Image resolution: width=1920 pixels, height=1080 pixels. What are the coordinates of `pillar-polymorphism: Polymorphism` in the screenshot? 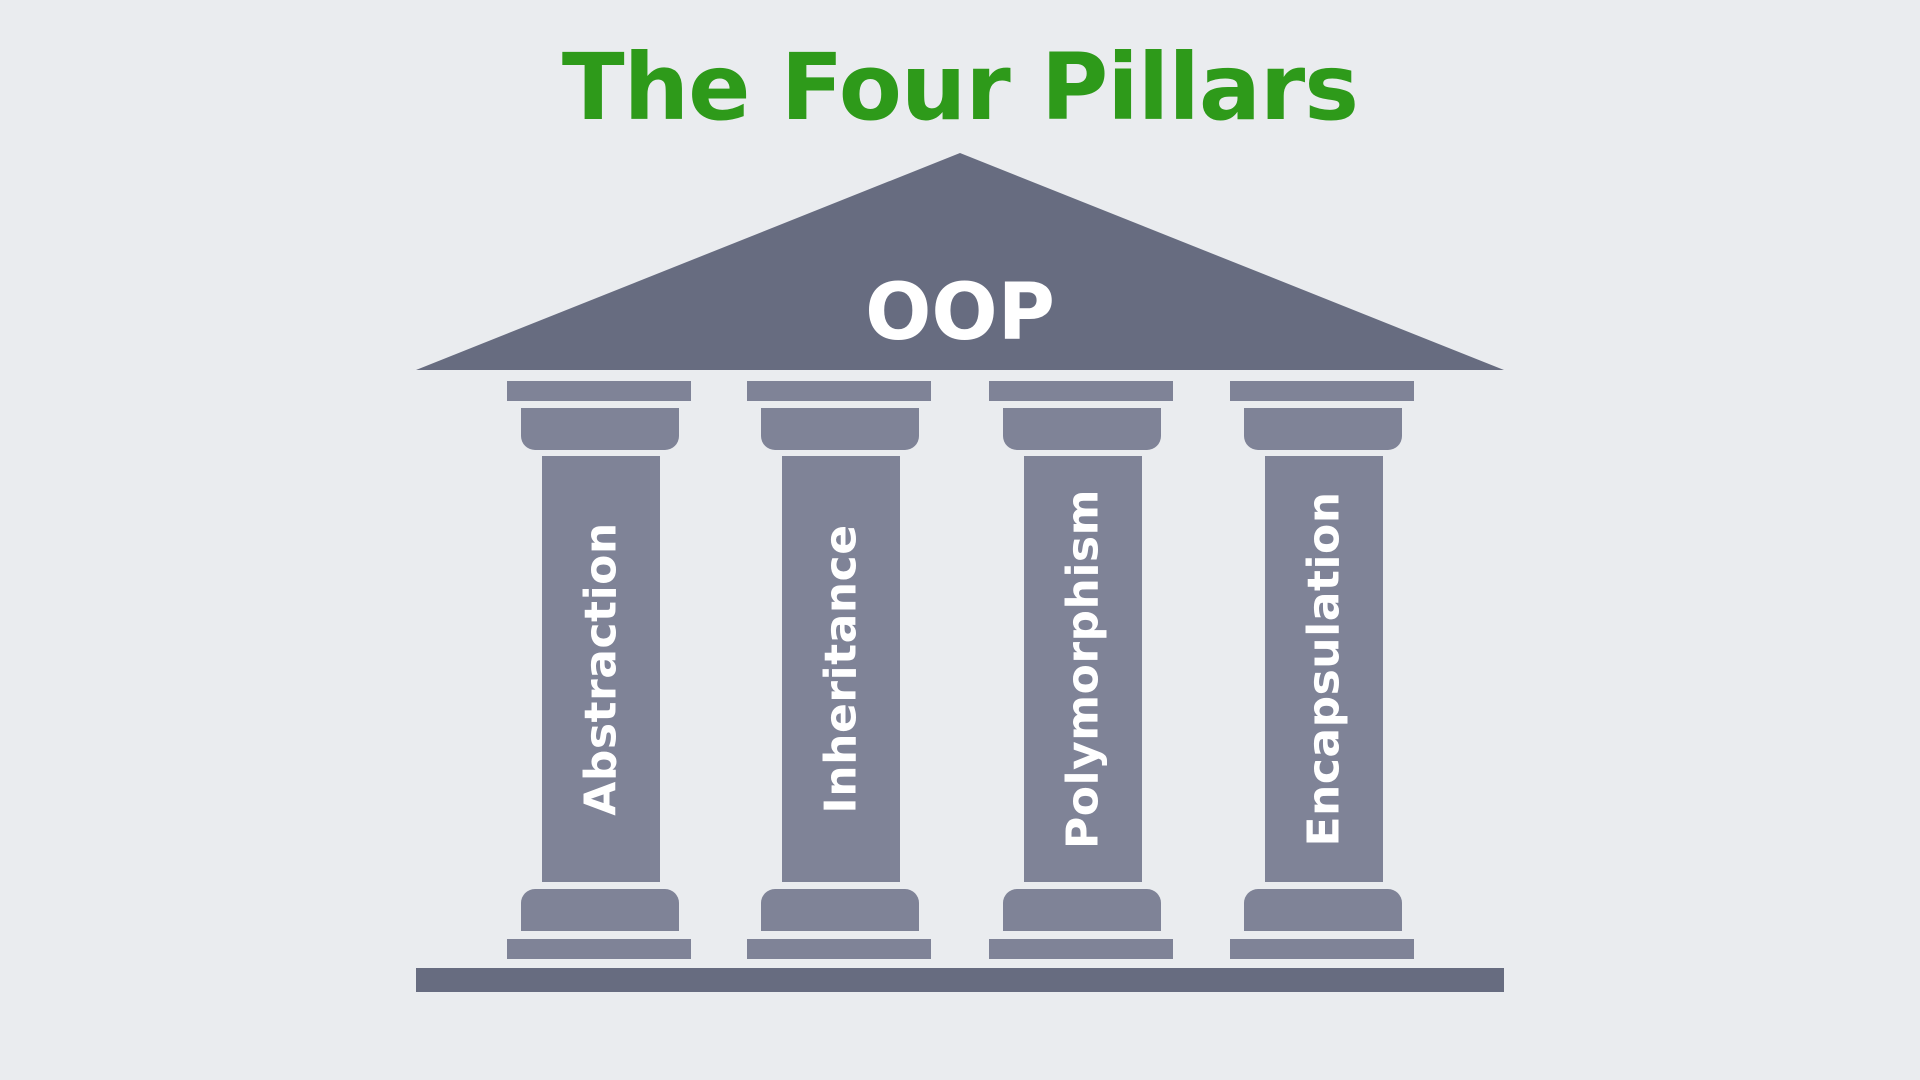 It's located at (1081, 540).